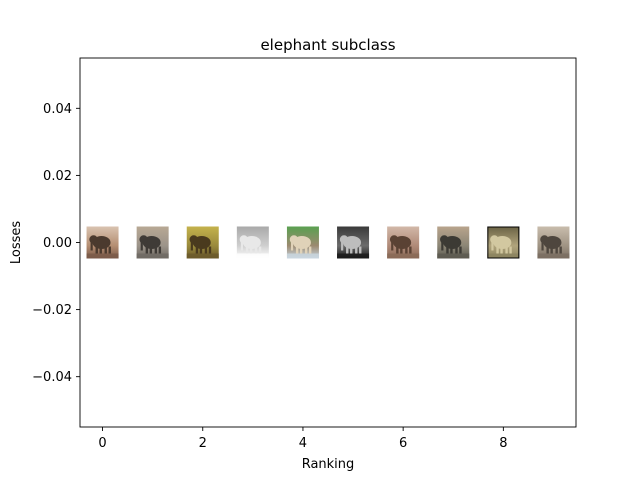 This screenshot has width=640, height=480. Describe the element at coordinates (57, 176) in the screenshot. I see `y-tick-label: 0.02` at that location.